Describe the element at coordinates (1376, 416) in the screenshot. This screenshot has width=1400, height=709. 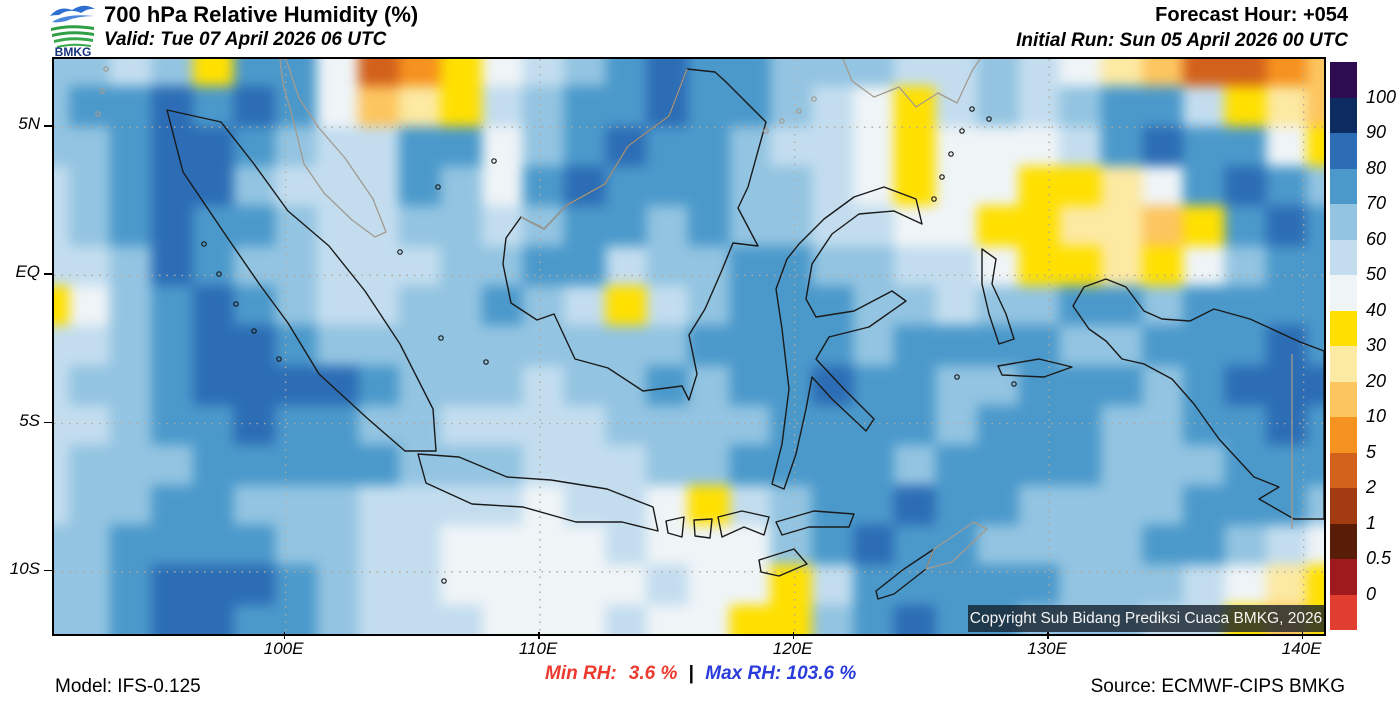
I see `colorbar-tick-label: 10` at that location.